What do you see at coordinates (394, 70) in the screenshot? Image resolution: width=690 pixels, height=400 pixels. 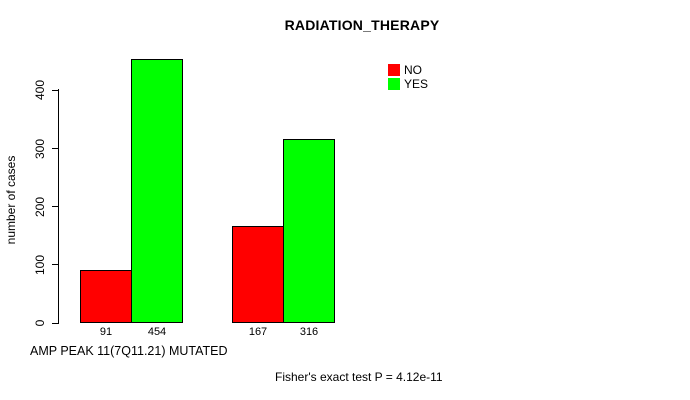 I see `legend-swatch-no` at bounding box center [394, 70].